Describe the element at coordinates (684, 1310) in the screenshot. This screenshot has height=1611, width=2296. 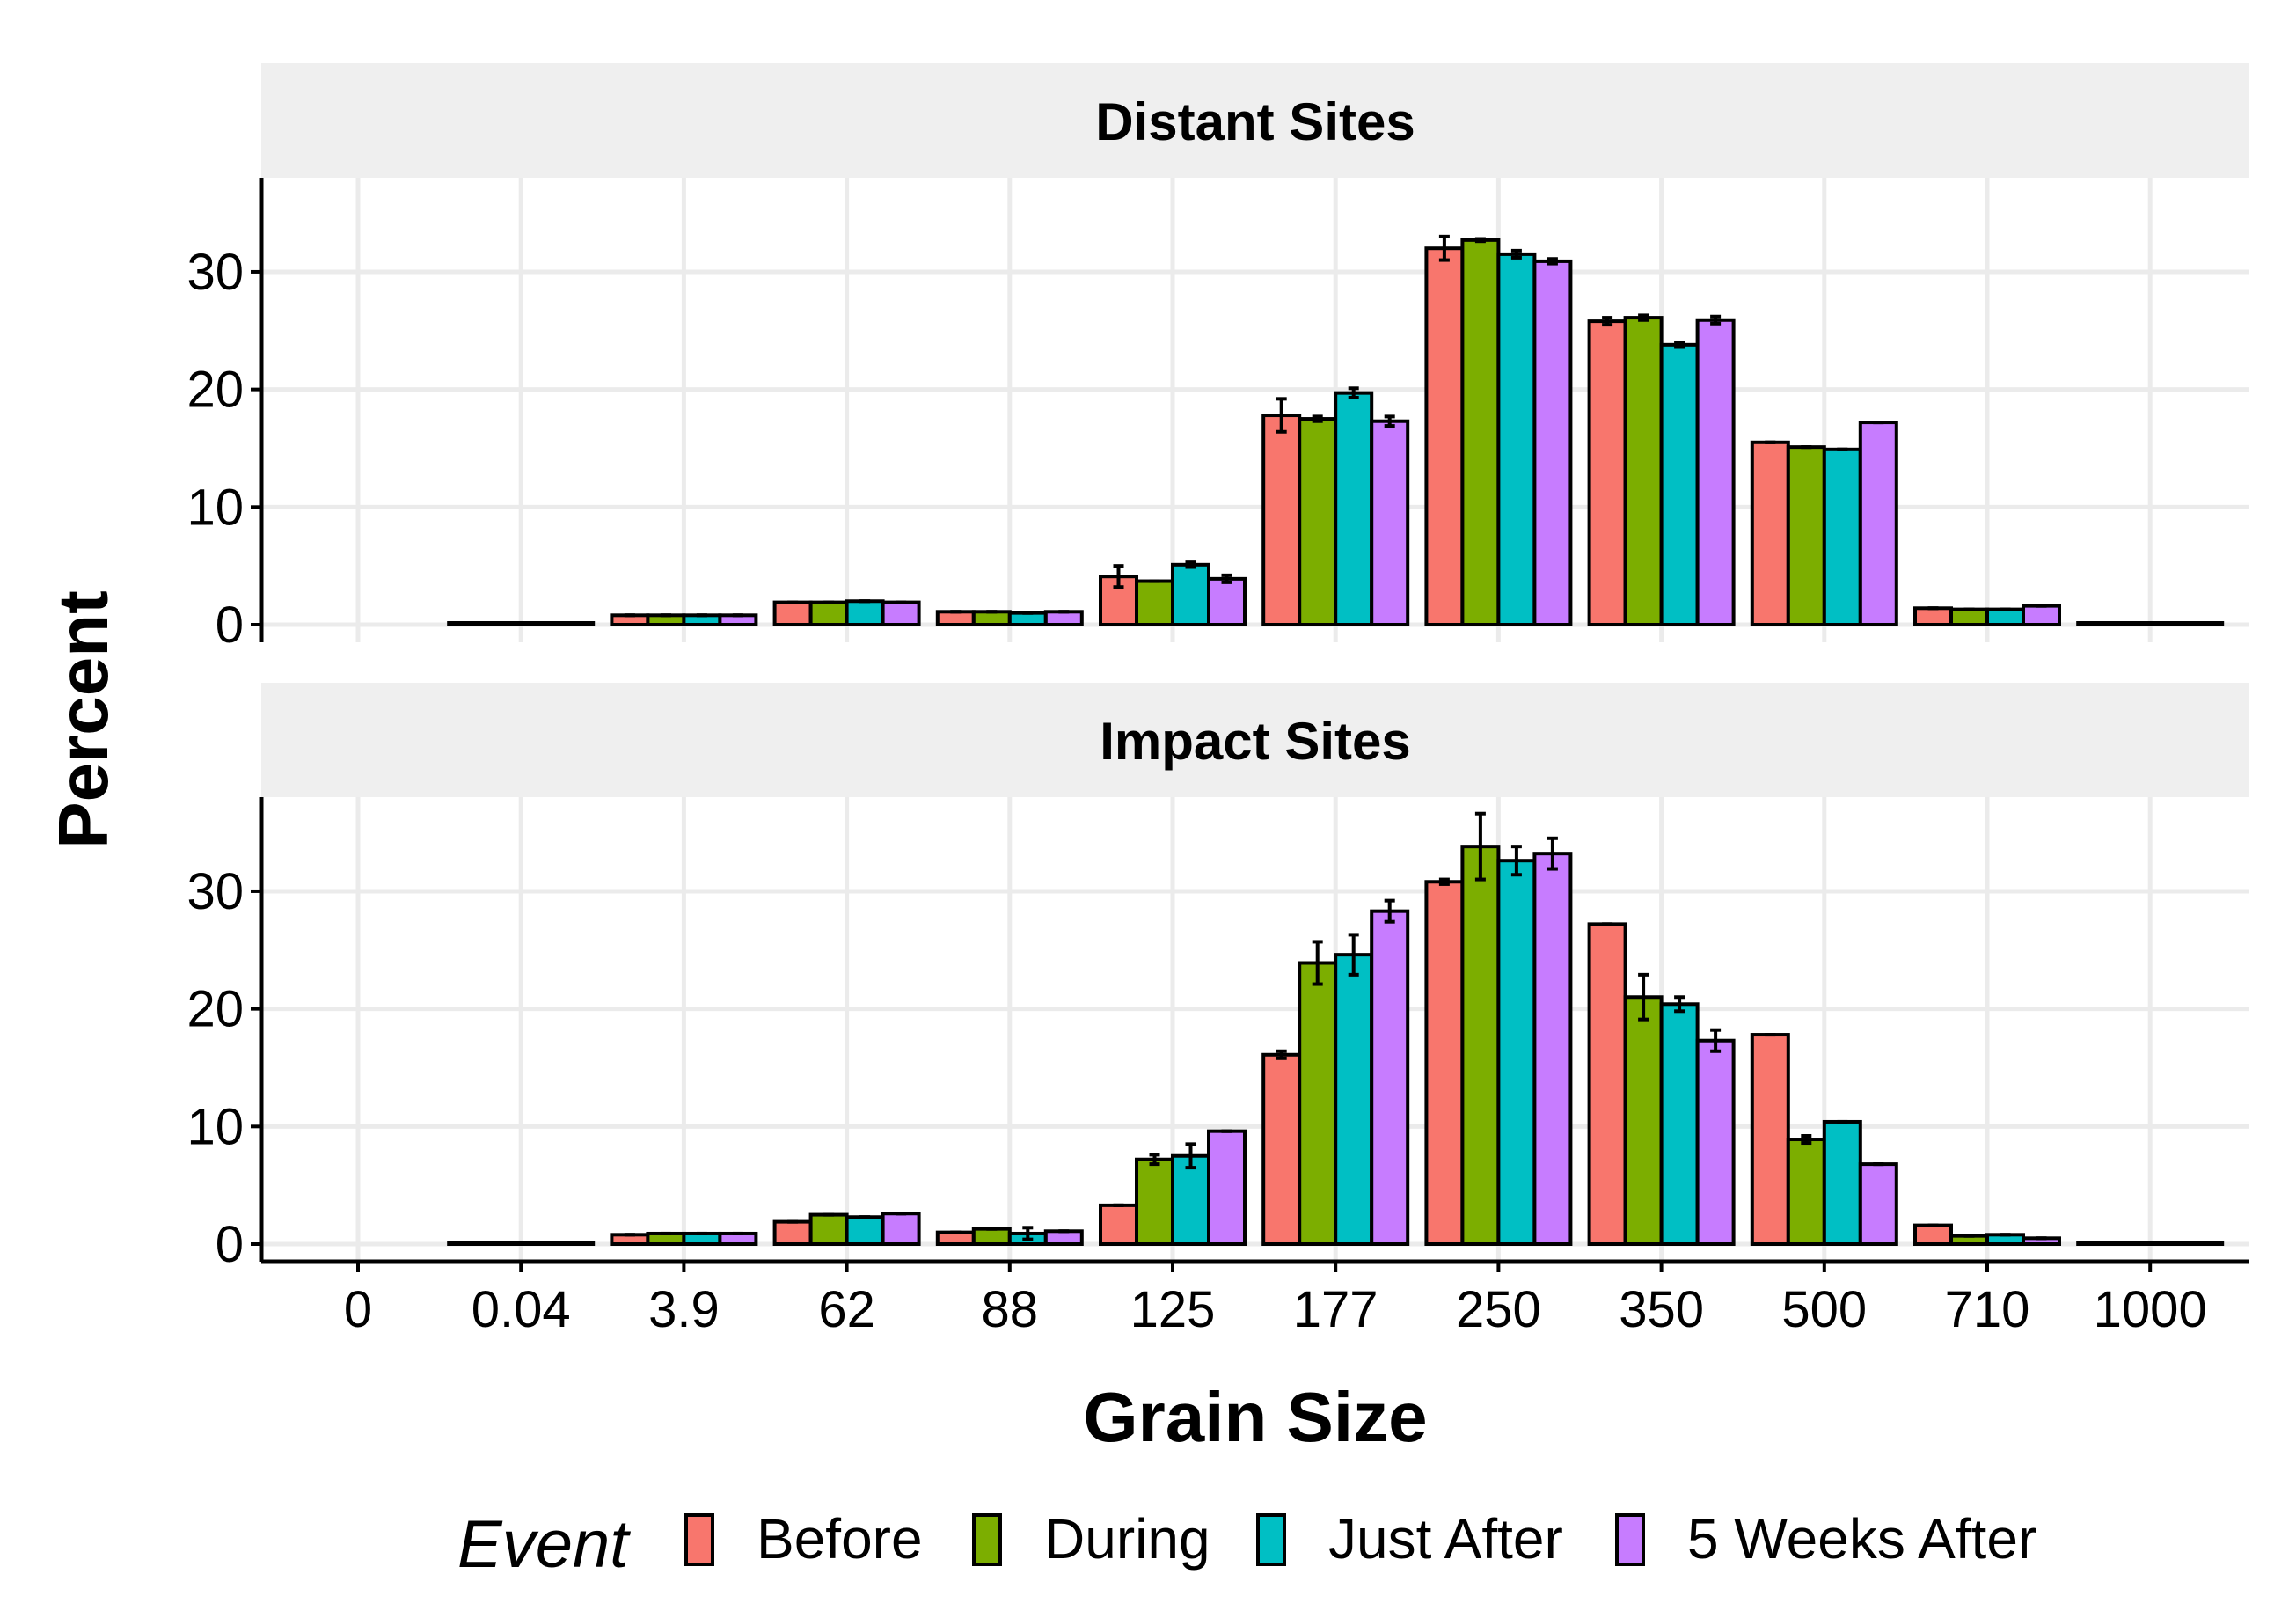
I see `x-tick-label: 3.9` at that location.